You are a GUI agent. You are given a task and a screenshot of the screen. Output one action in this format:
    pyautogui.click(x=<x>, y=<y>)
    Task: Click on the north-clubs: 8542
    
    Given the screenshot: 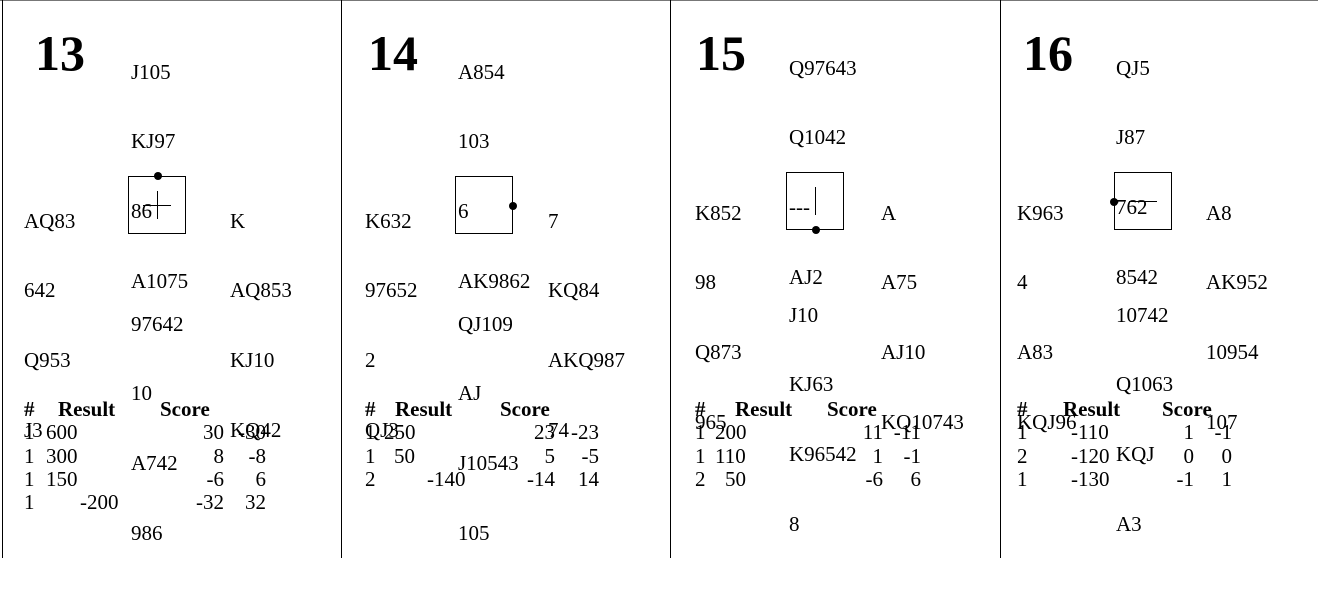 What is the action you would take?
    pyautogui.click(x=1137, y=277)
    